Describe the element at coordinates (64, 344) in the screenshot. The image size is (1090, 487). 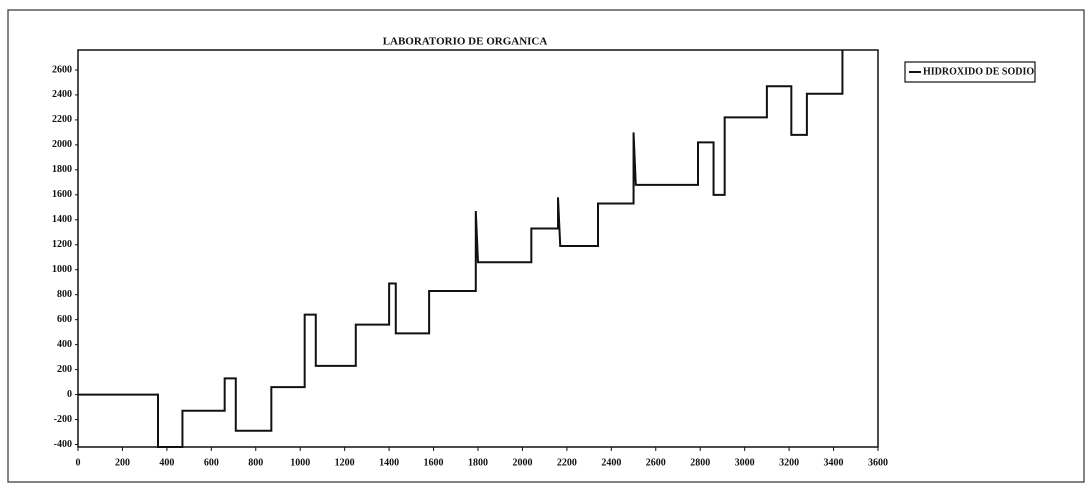
I see `y-tick-label: 400` at that location.